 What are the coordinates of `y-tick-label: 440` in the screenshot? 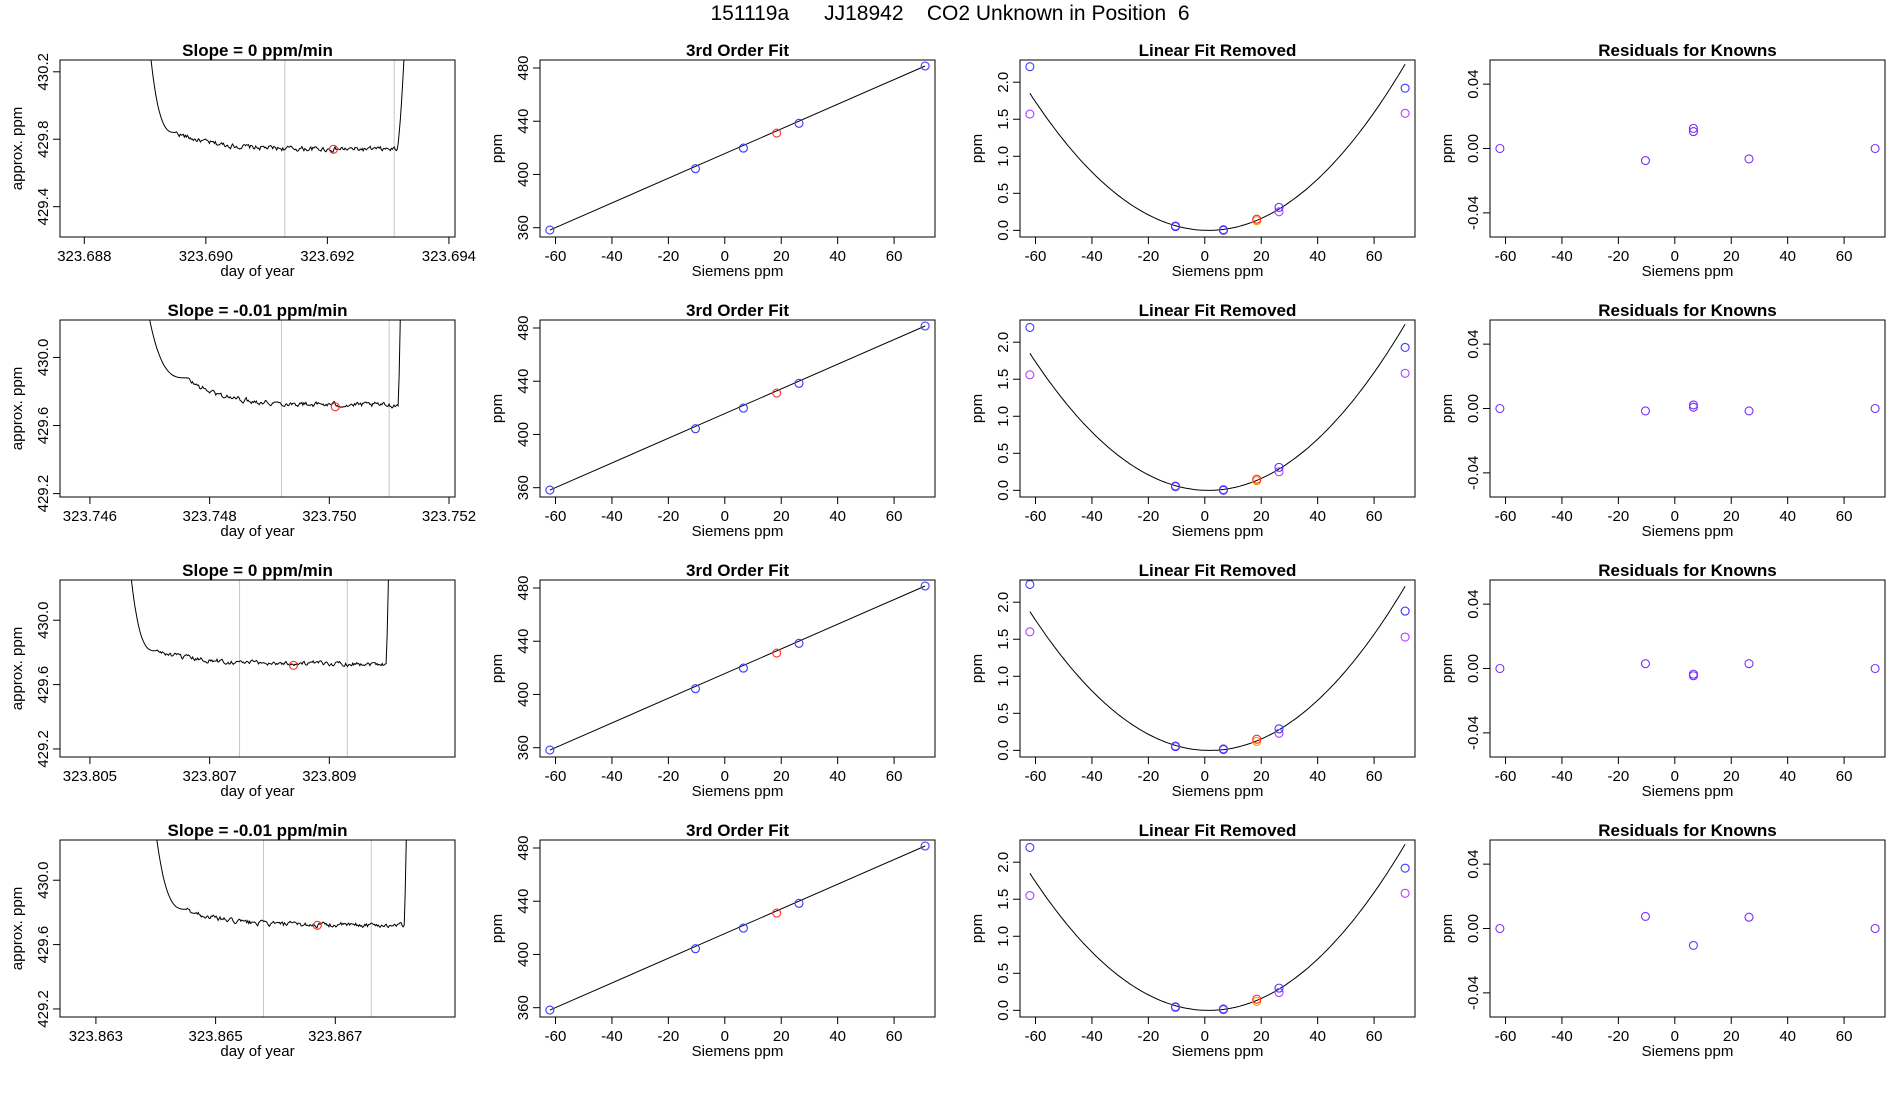 It's located at (523, 121).